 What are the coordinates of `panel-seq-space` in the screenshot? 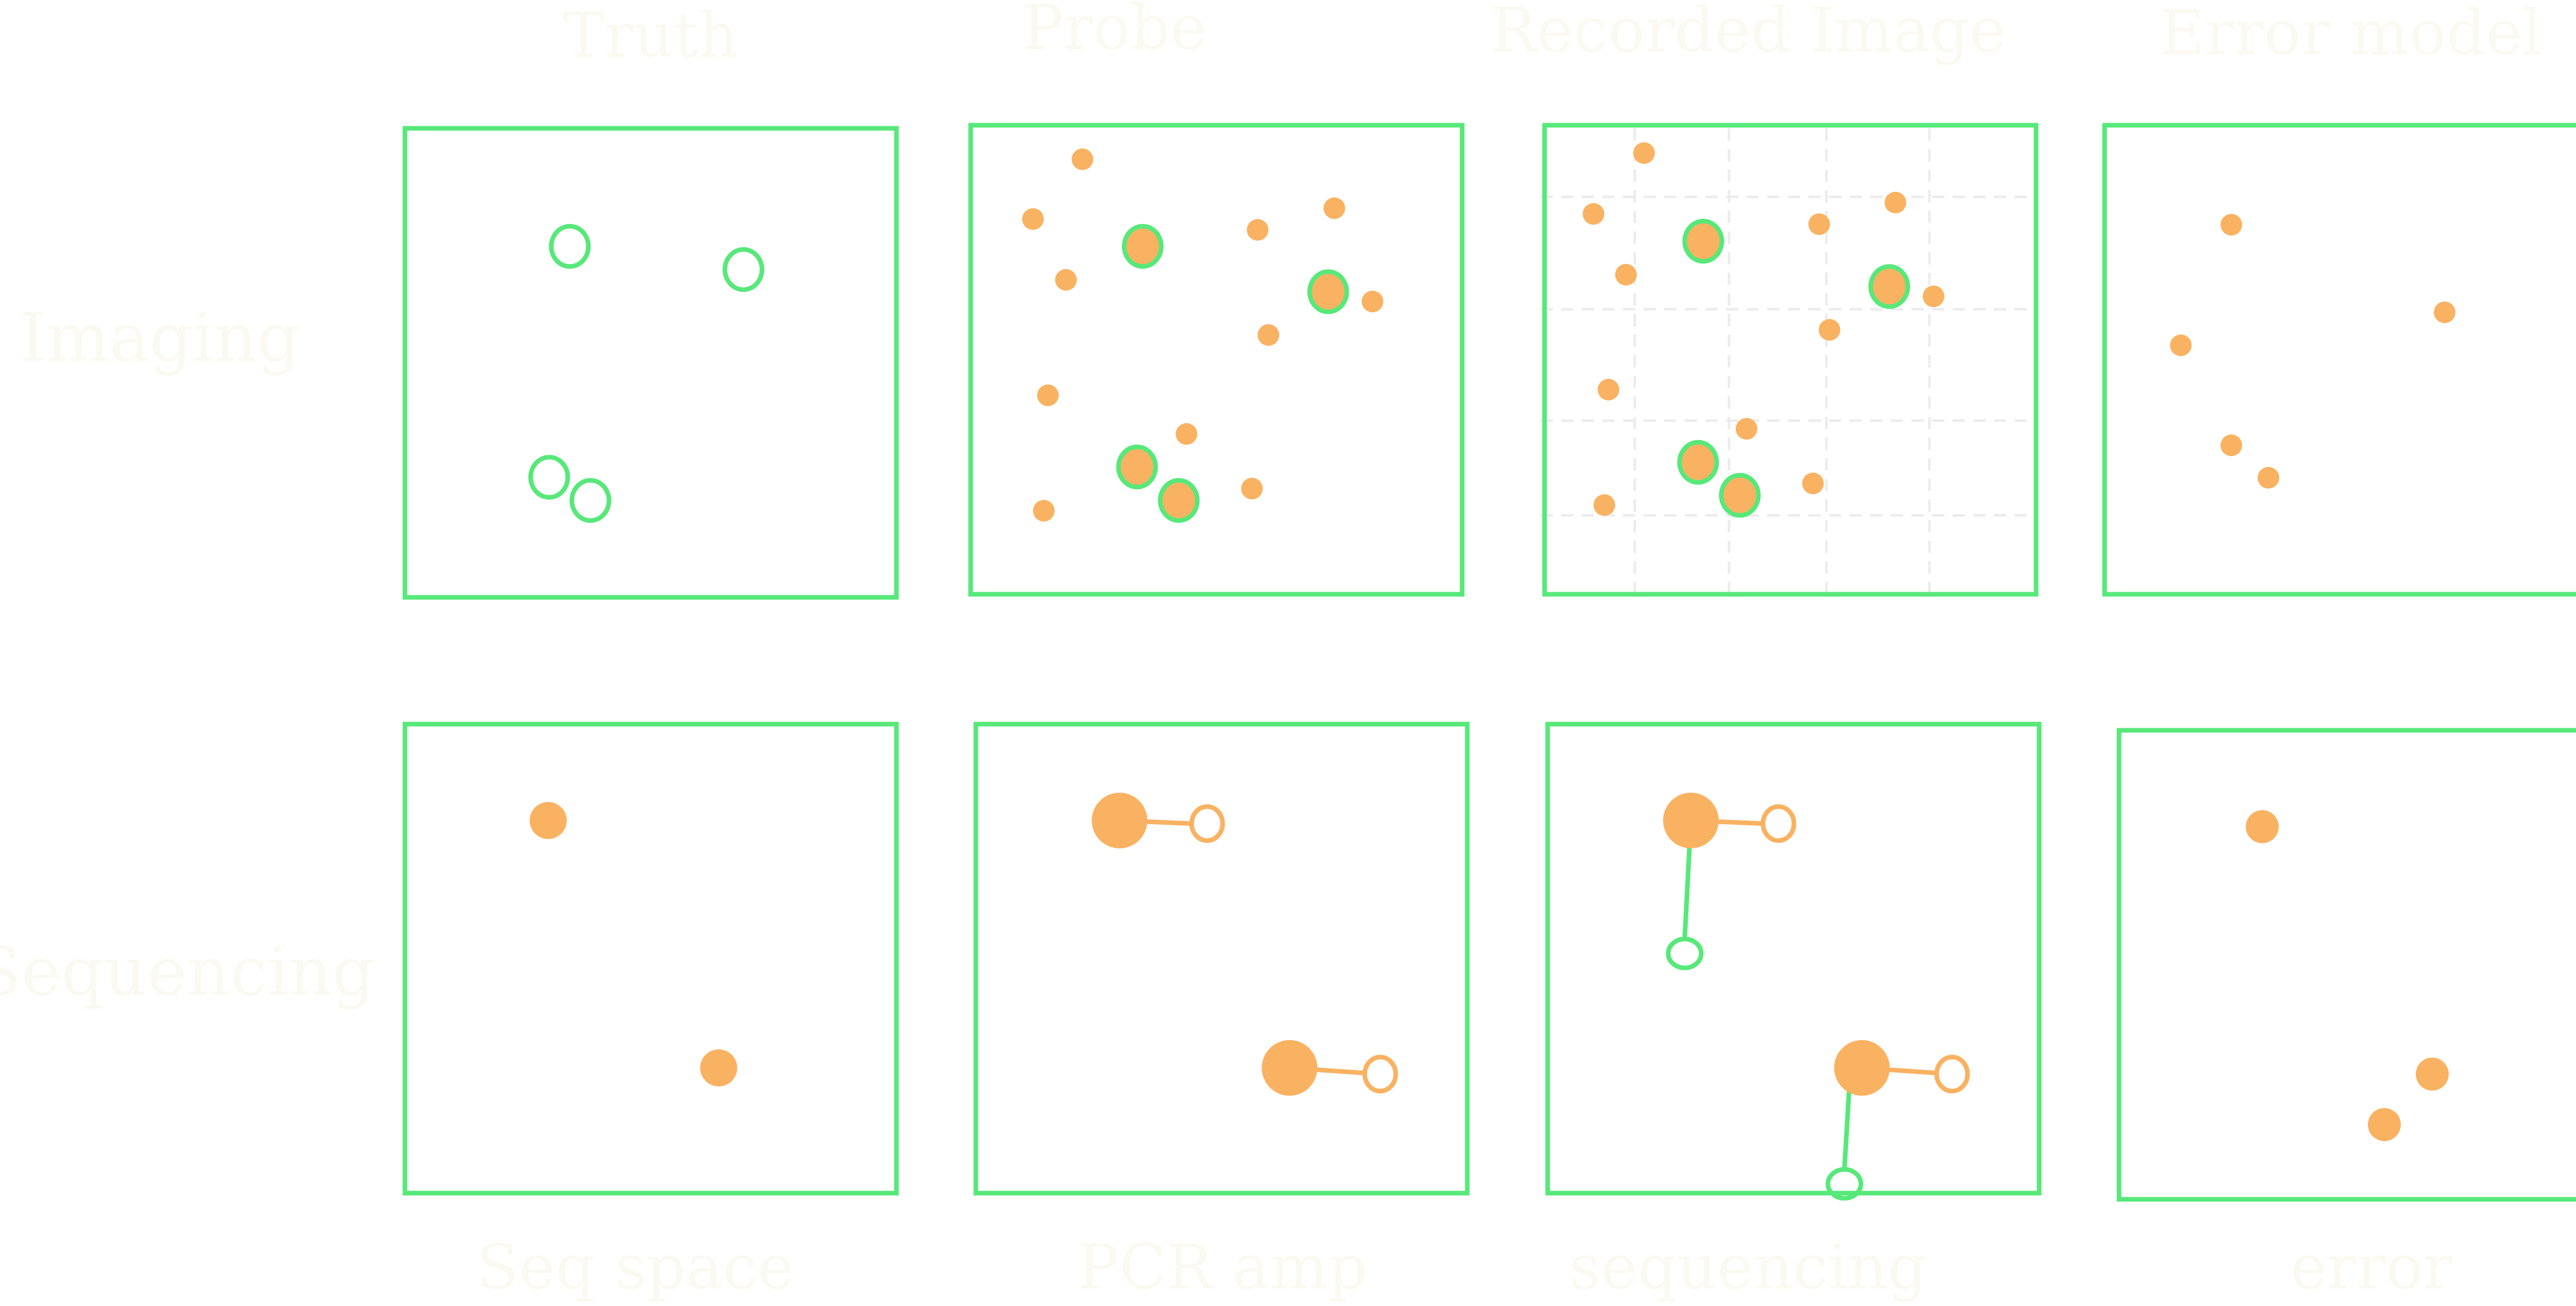 It's located at (650, 959).